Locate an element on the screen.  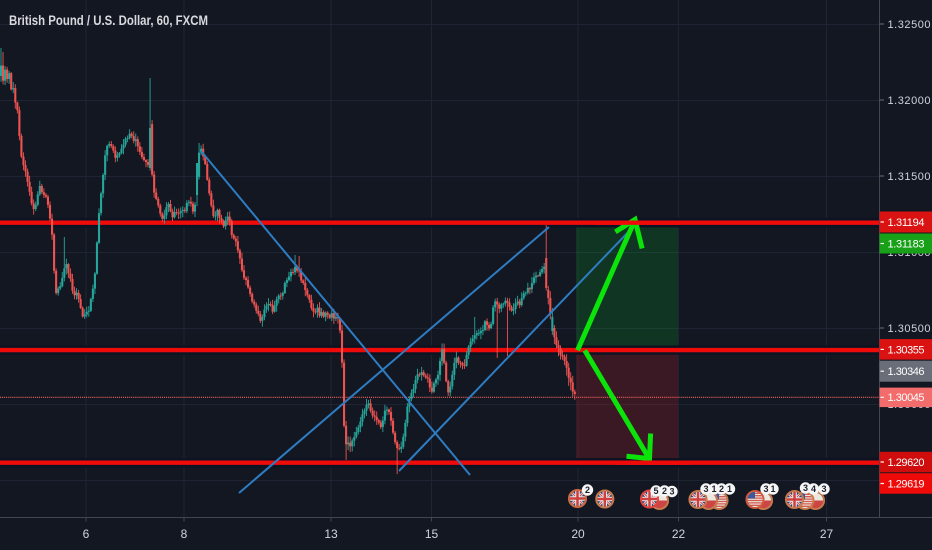
svg-text: 4 is located at coordinates (813, 489).